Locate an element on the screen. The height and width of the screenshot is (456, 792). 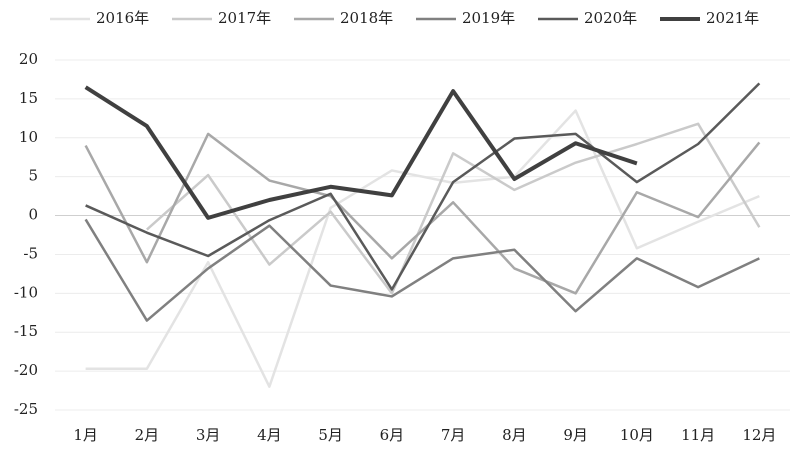
y-tick-label: -5 is located at coordinates (30, 253).